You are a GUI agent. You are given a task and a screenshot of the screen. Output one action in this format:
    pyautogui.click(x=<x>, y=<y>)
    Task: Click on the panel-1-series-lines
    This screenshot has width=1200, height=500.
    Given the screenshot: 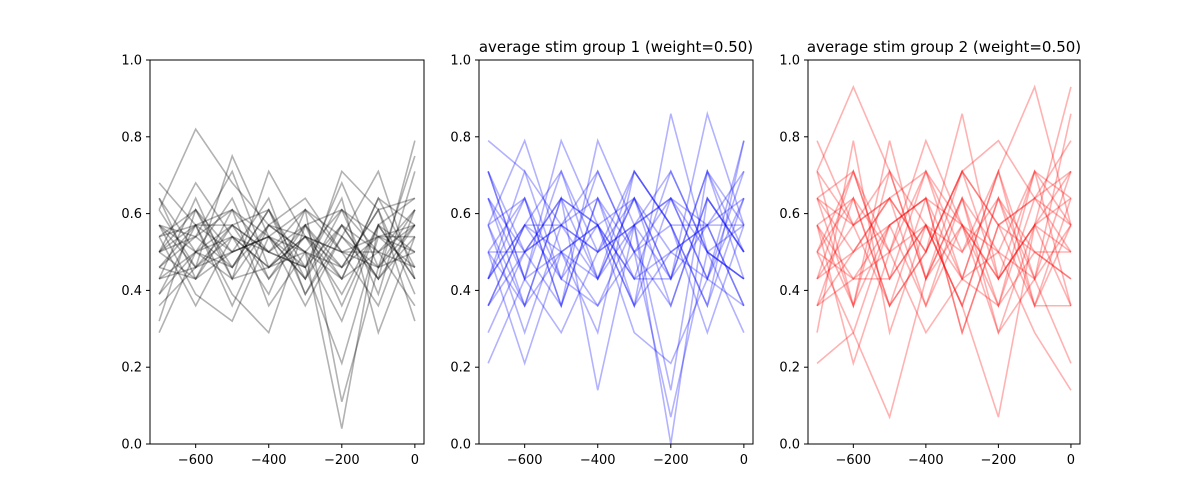 What is the action you would take?
    pyautogui.click(x=287, y=278)
    